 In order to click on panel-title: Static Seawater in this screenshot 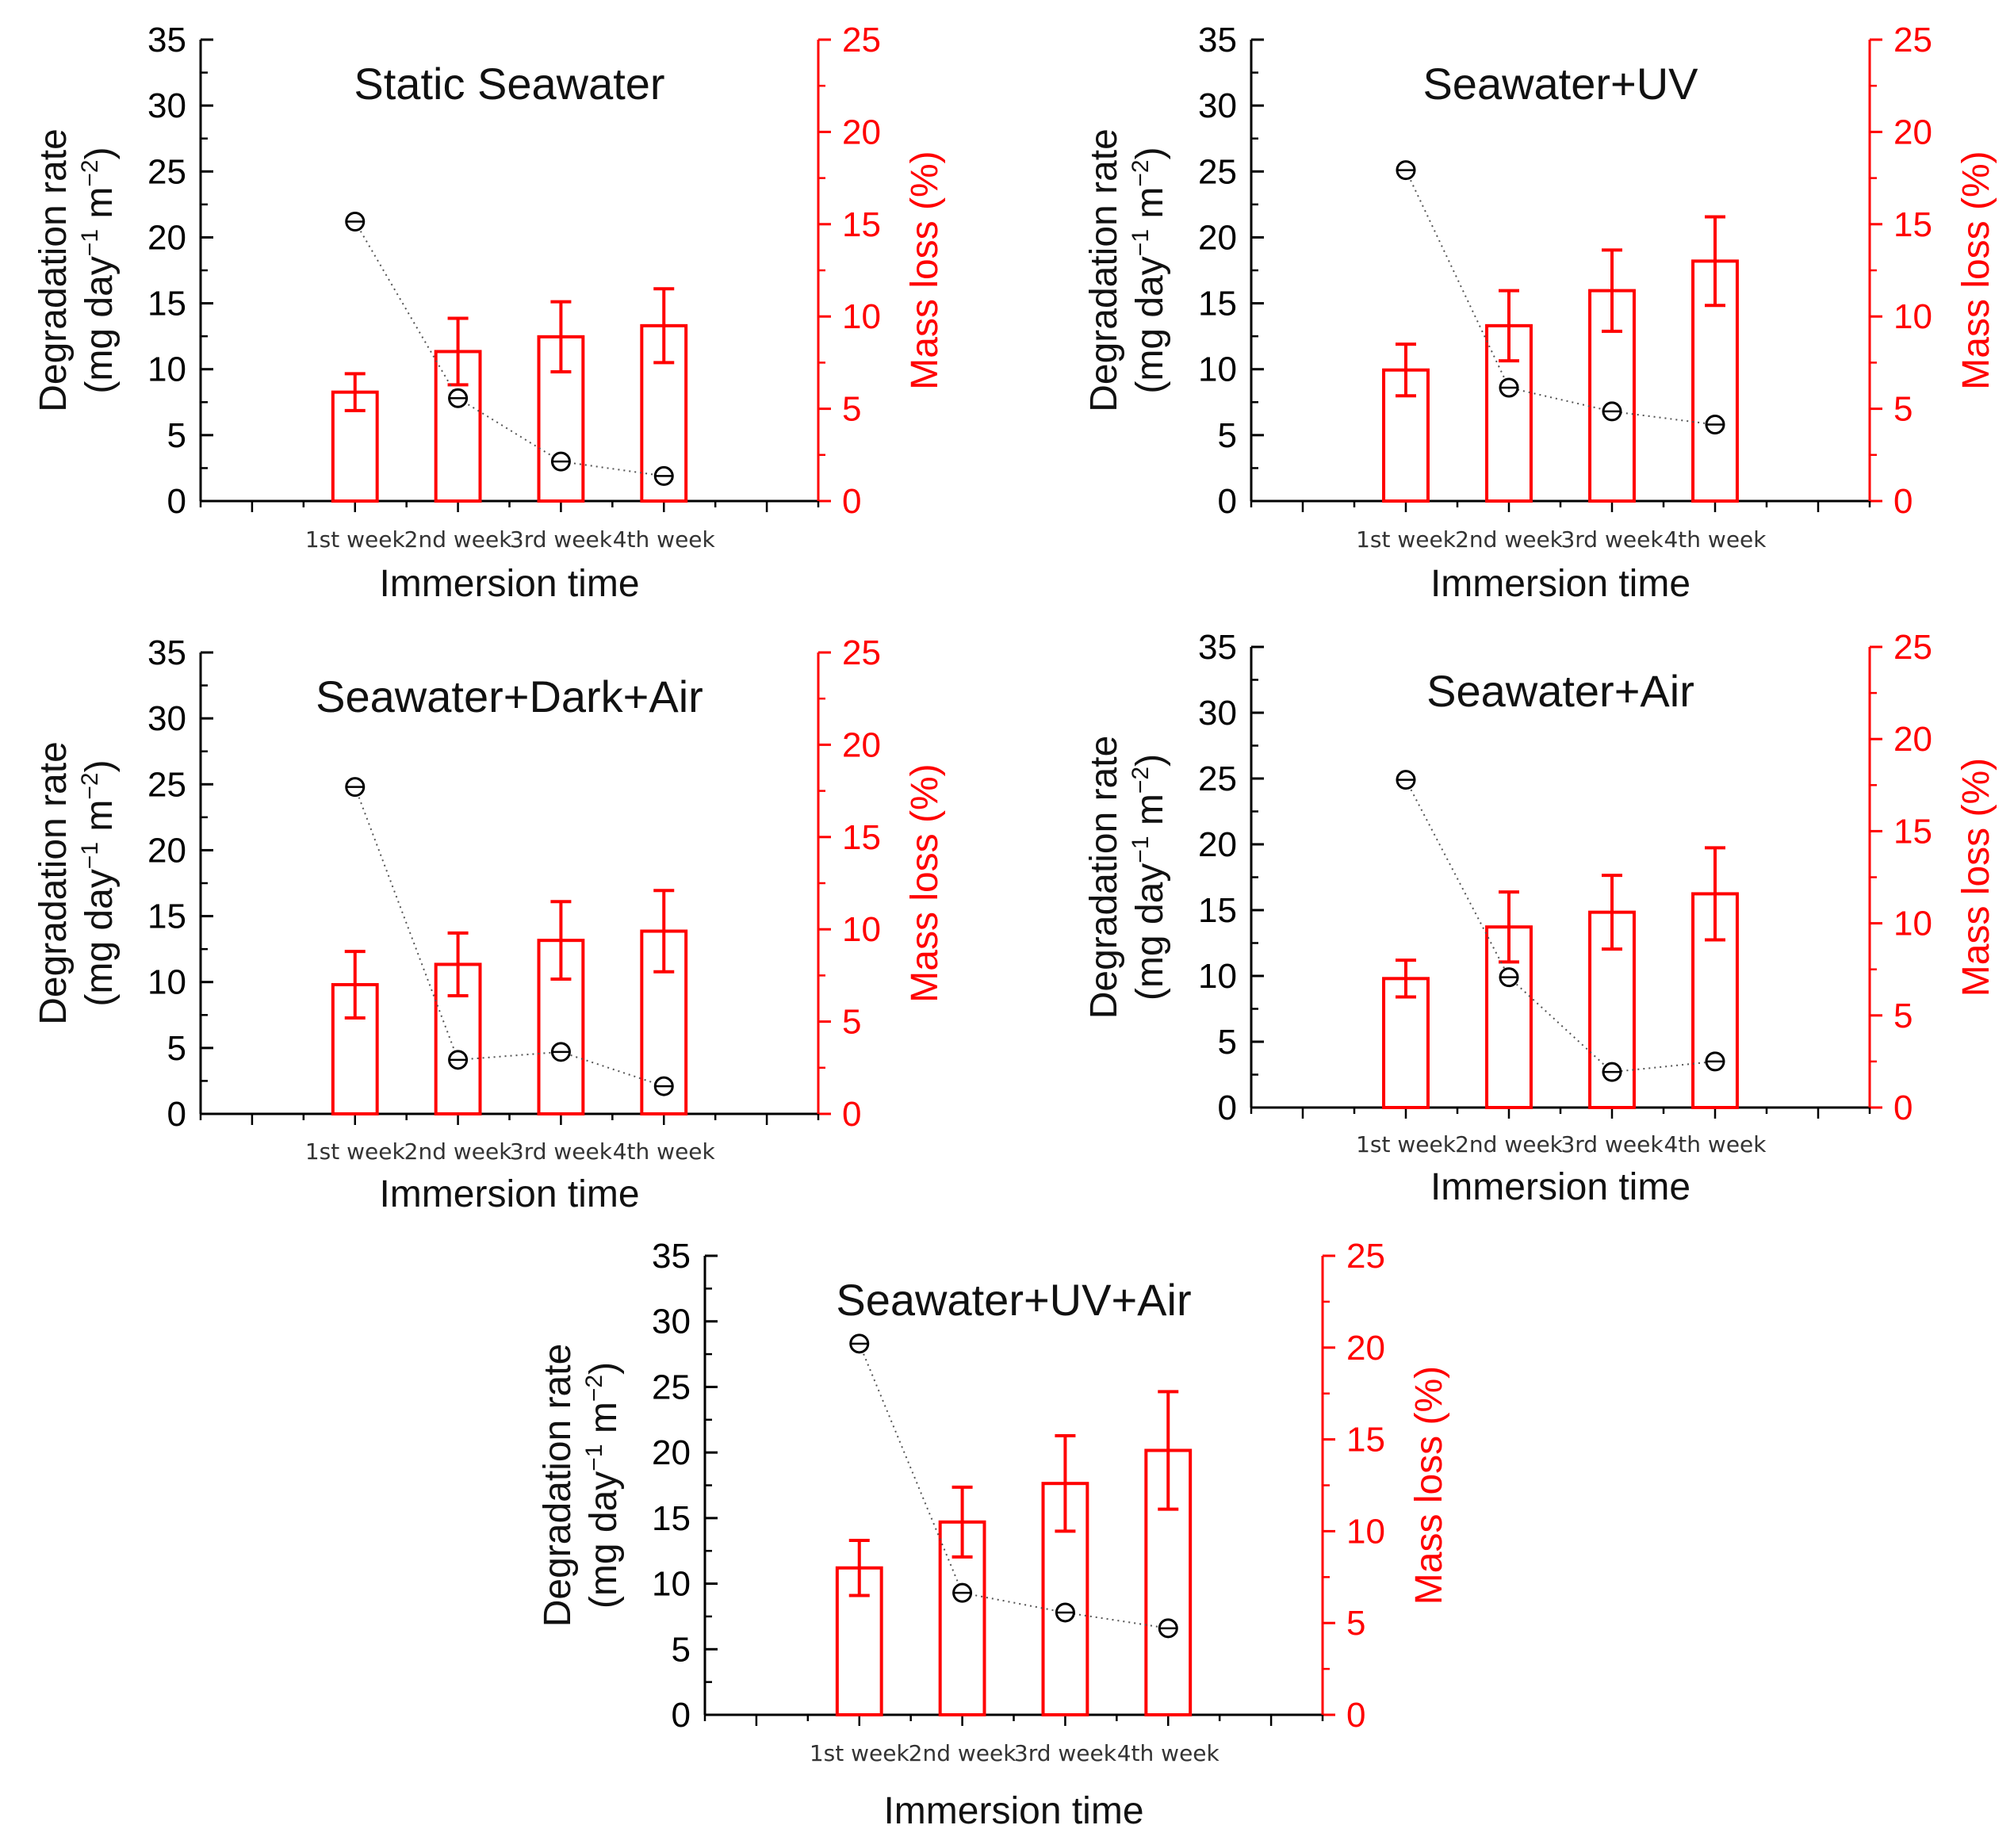, I will do `click(509, 84)`.